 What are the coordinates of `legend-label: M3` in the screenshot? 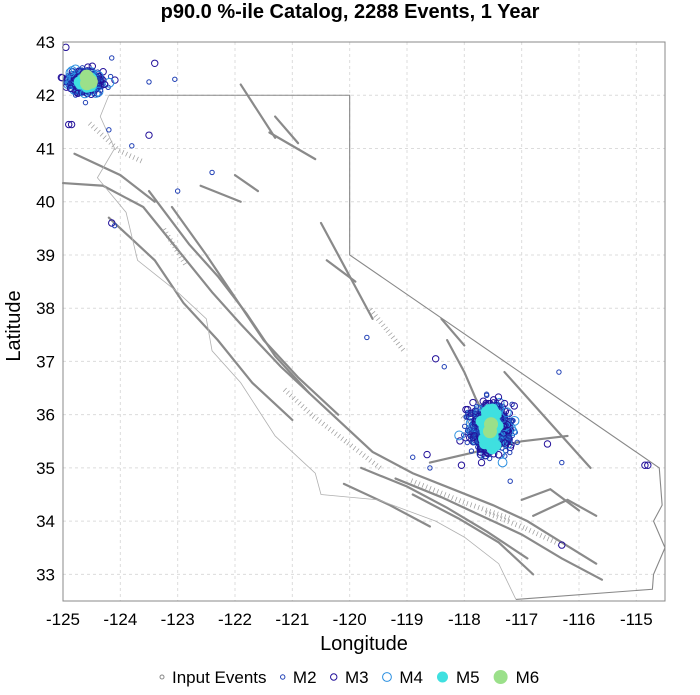 It's located at (357, 677).